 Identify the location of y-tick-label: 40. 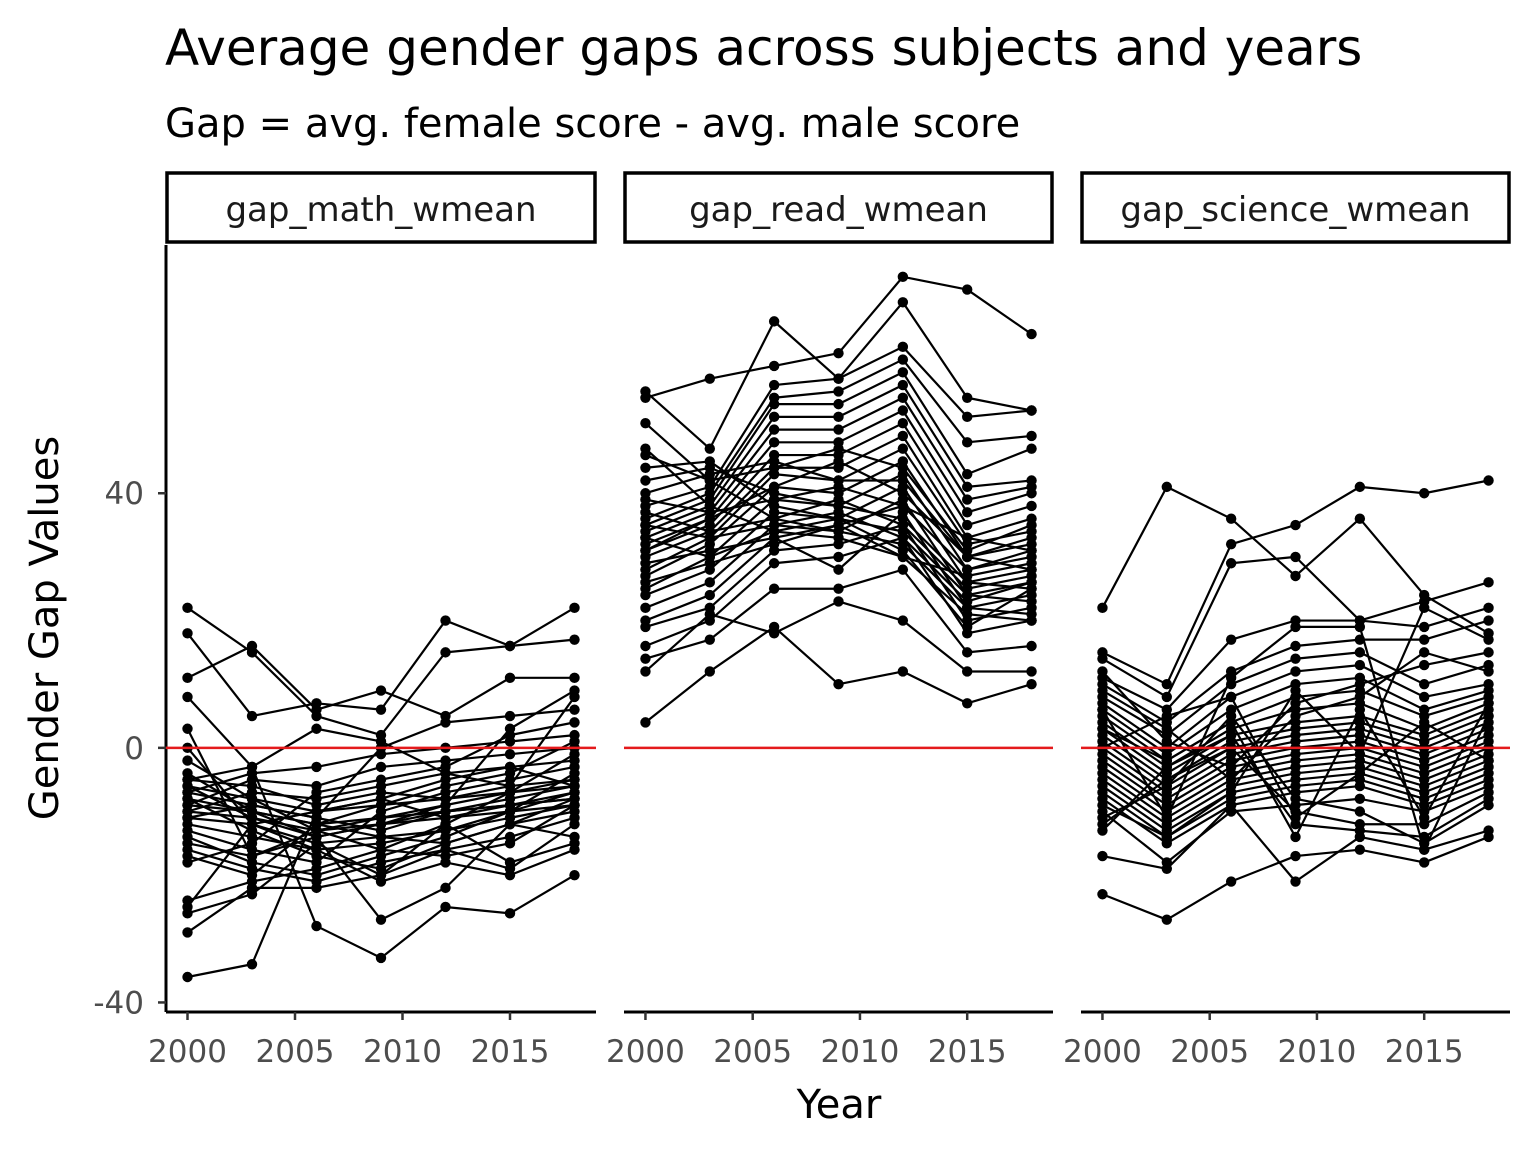
(124, 494).